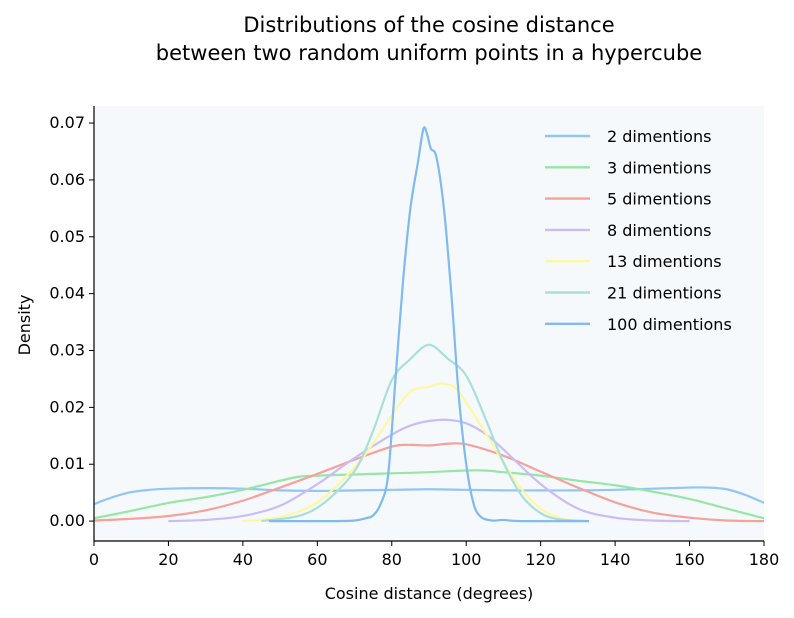 The width and height of the screenshot is (794, 618). What do you see at coordinates (67, 293) in the screenshot?
I see `y-tick-label: 0.04` at bounding box center [67, 293].